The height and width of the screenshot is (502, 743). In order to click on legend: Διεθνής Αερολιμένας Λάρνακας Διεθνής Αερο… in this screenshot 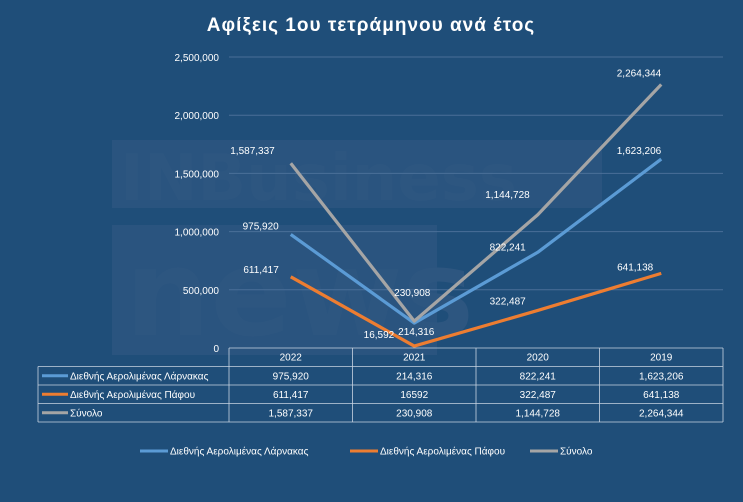, I will do `click(366, 452)`.